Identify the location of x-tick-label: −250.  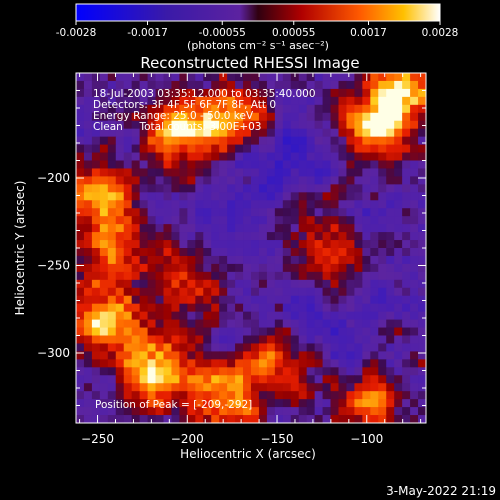
(97, 439).